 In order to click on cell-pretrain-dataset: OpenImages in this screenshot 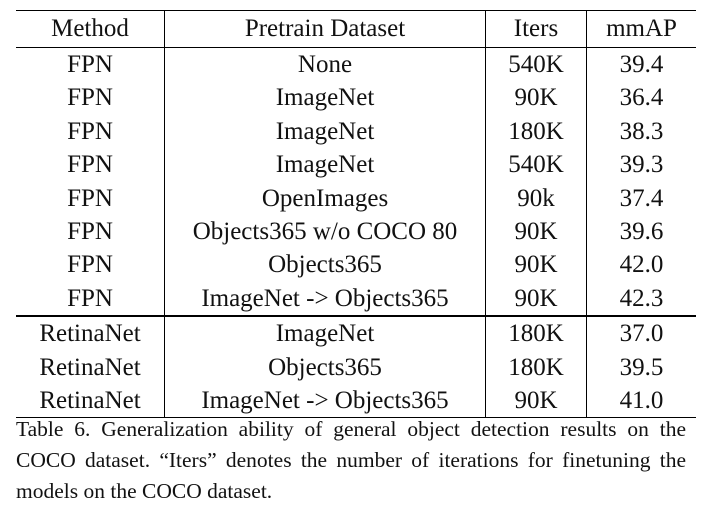, I will do `click(325, 198)`.